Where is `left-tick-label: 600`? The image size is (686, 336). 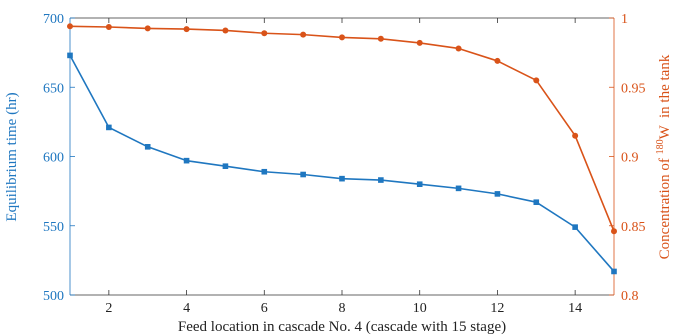
left-tick-label: 600 is located at coordinates (53, 158).